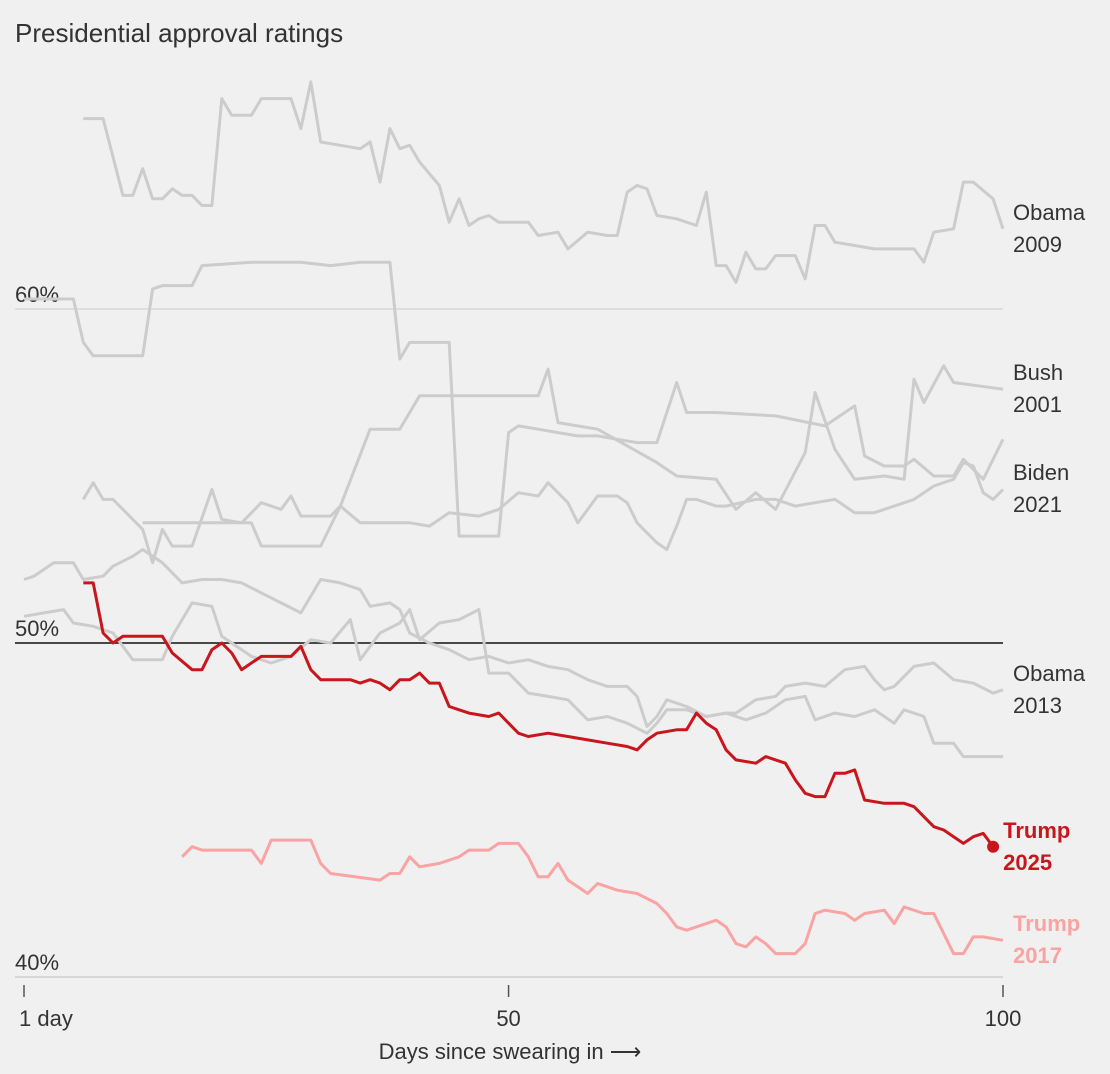 This screenshot has width=1110, height=1074. I want to click on series-label: Obama 2009, so click(1049, 228).